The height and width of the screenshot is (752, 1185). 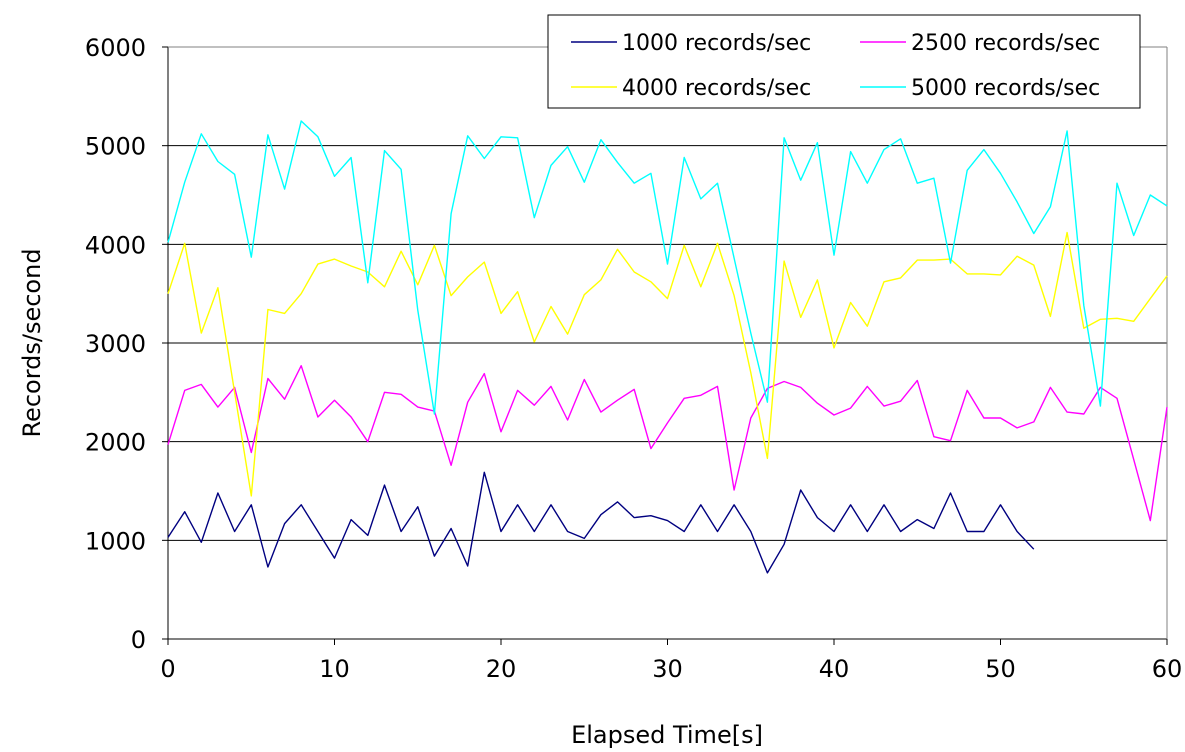 I want to click on x-axis-title: Elapsed Time[s], so click(x=667, y=735).